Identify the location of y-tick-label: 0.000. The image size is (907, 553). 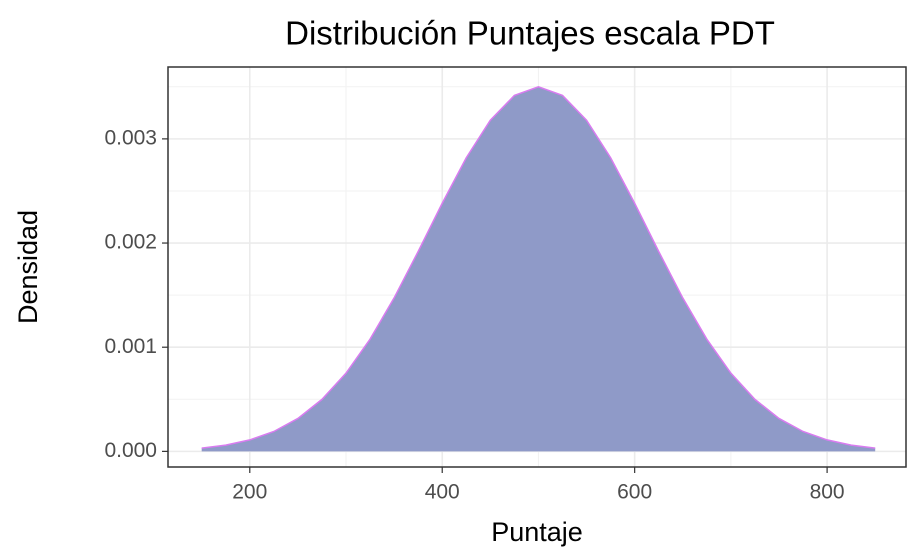
(130, 450).